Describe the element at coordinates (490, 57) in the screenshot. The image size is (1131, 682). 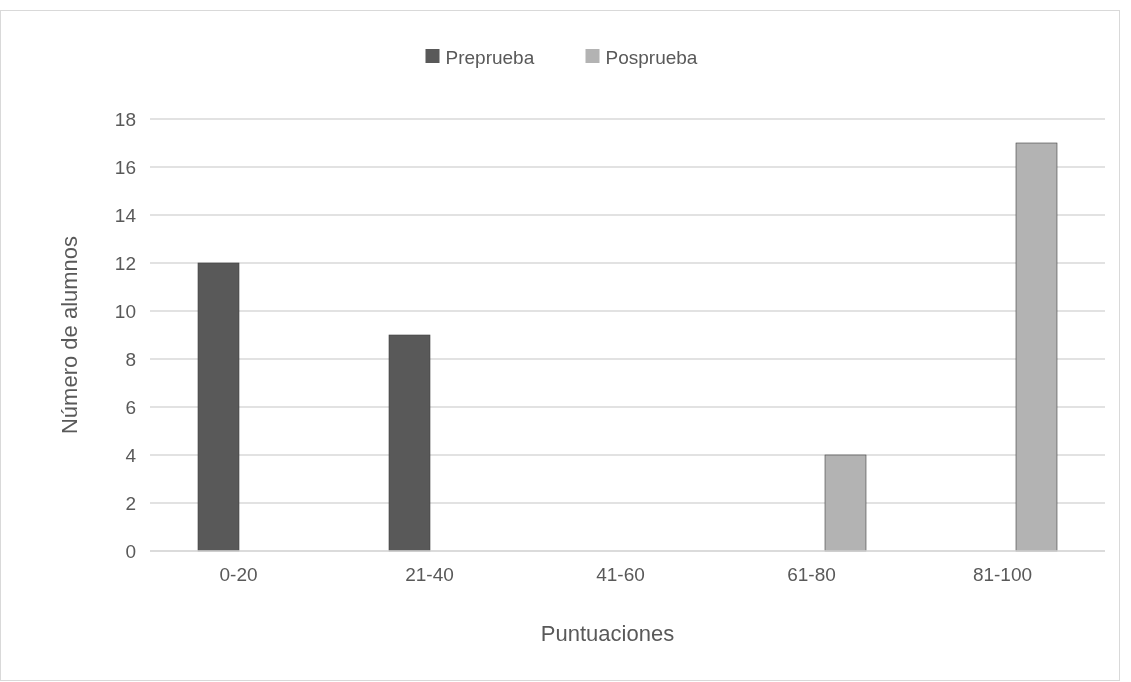
I see `legend-label: Preprueba` at that location.